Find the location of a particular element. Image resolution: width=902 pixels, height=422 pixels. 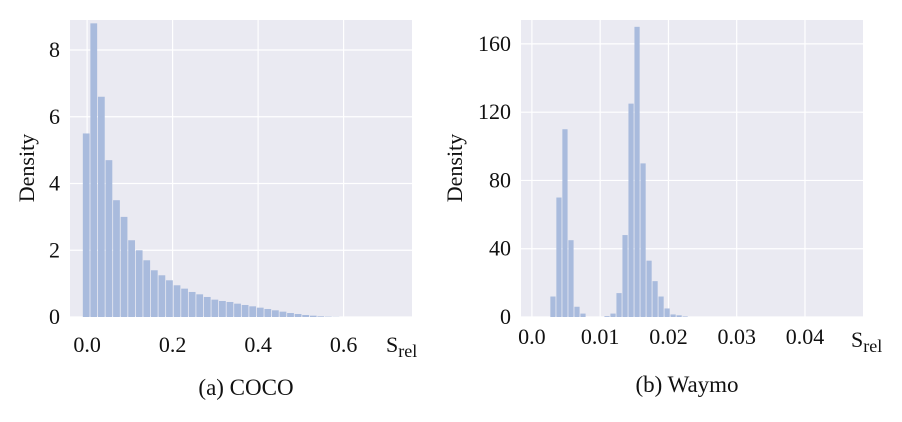

xticks-b: 0.0 0.01 0.02 0.03 0.04 is located at coordinates (671, 336).